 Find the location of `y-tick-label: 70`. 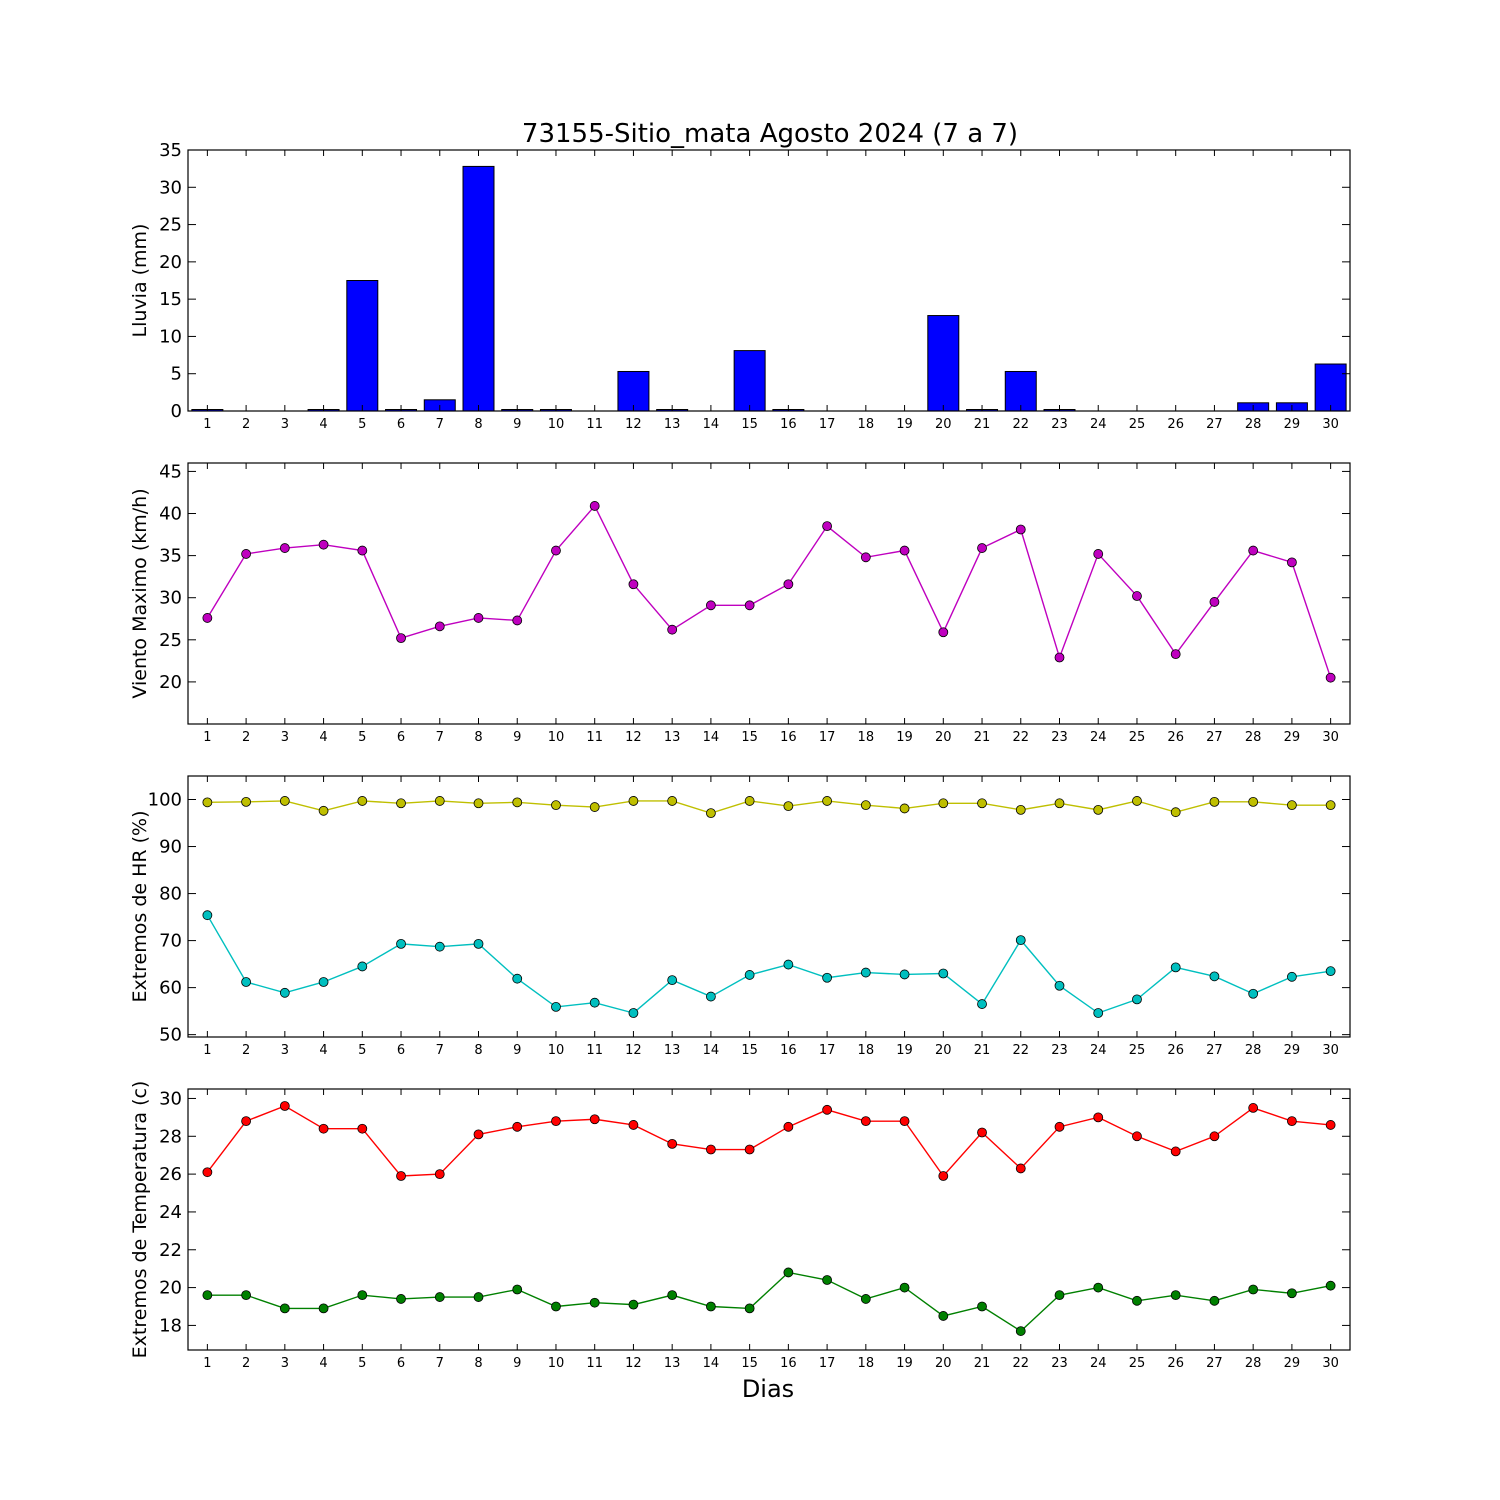

y-tick-label: 70 is located at coordinates (170, 941).